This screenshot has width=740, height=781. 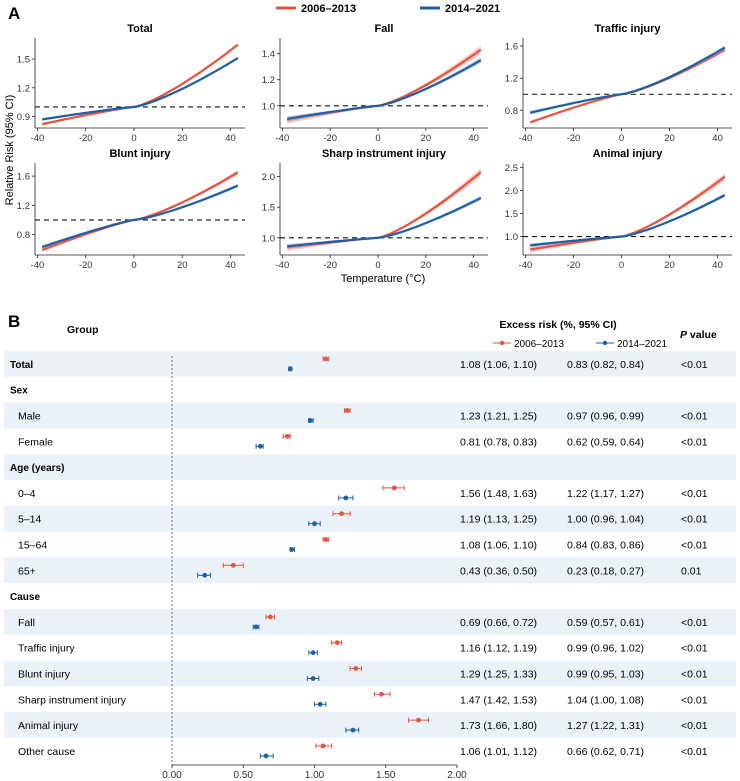 I want to click on row-label: Male, so click(x=29, y=417).